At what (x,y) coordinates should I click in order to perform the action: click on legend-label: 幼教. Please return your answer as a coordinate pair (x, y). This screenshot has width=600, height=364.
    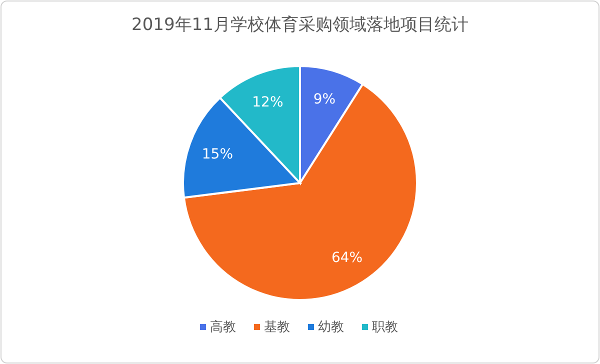
    Looking at the image, I should click on (331, 327).